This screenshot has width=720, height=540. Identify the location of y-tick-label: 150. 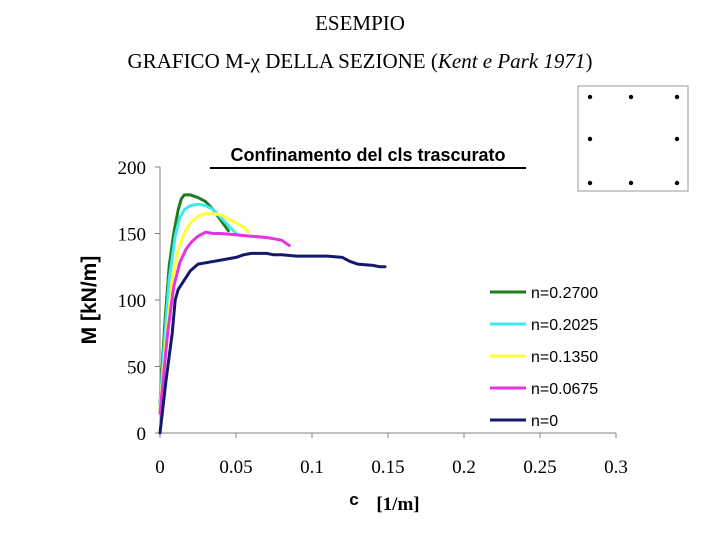
(132, 235).